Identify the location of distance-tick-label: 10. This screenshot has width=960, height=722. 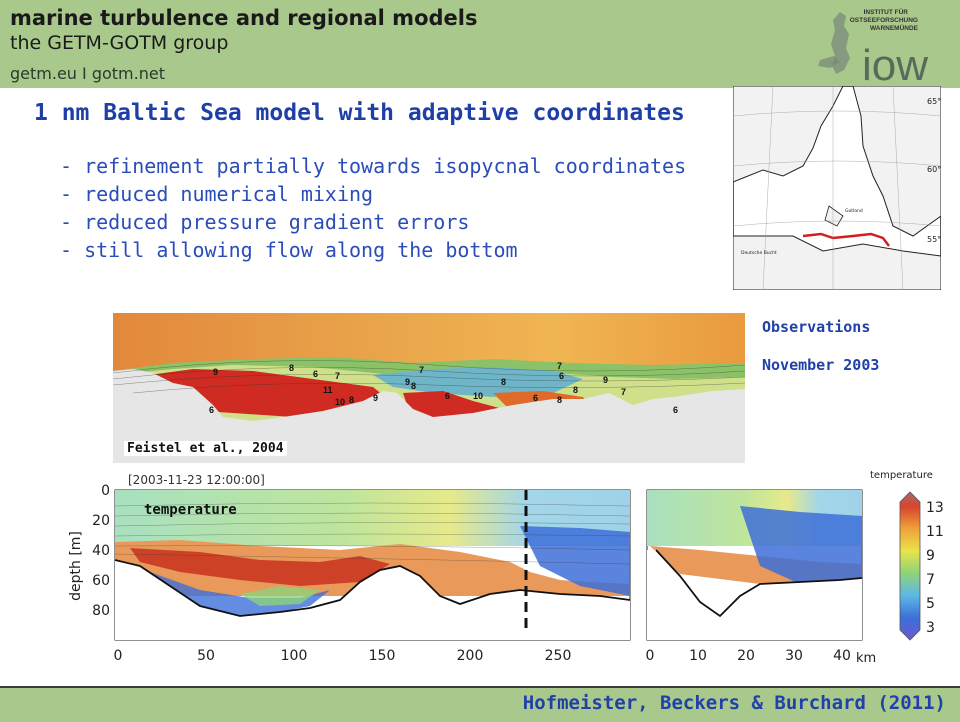
(698, 656).